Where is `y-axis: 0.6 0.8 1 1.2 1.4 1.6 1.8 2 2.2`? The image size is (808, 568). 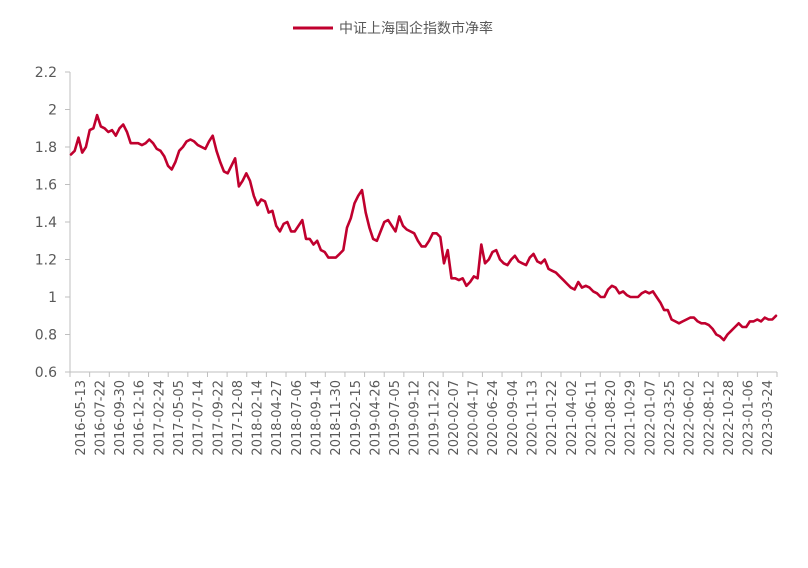 y-axis: 0.6 0.8 1 1.2 1.4 1.6 1.8 2 2.2 is located at coordinates (53, 223).